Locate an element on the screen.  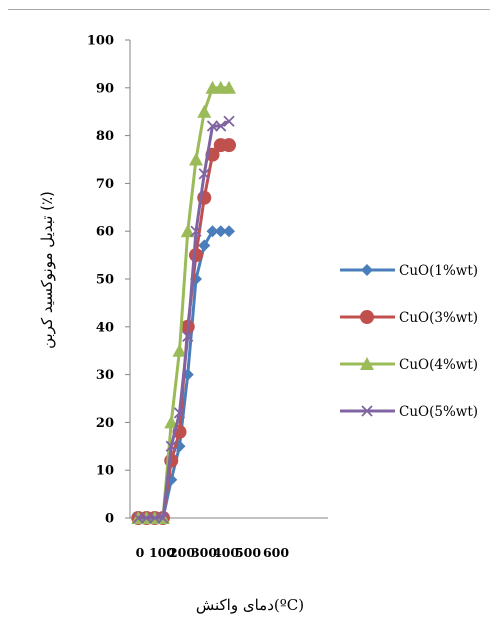
x-tick-label: 500 is located at coordinates (248, 552).